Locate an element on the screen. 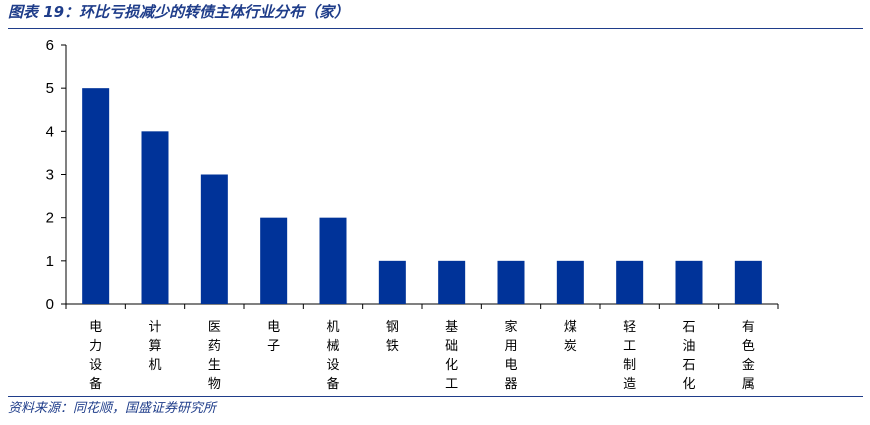 This screenshot has height=425, width=870. x-category-label: 有色金属 is located at coordinates (748, 356).